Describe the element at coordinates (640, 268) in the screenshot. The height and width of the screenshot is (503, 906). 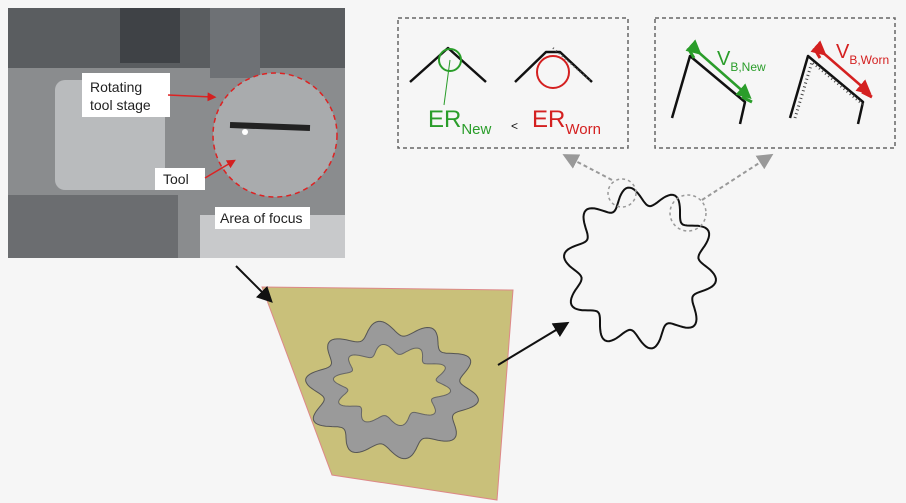
I see `tool-outline` at that location.